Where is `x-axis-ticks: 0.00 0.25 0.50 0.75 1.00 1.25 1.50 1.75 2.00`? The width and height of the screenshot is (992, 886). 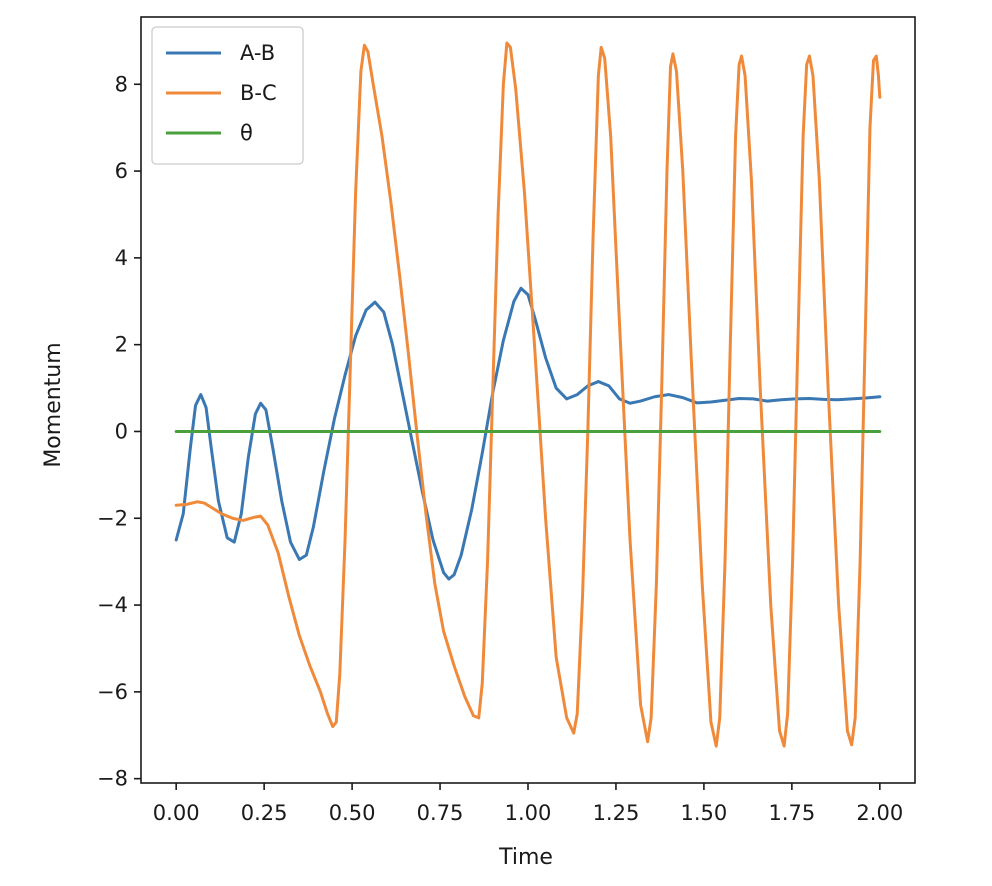
x-axis-ticks: 0.00 0.25 0.50 0.75 1.00 1.25 1.50 1.75 2.00 is located at coordinates (528, 804).